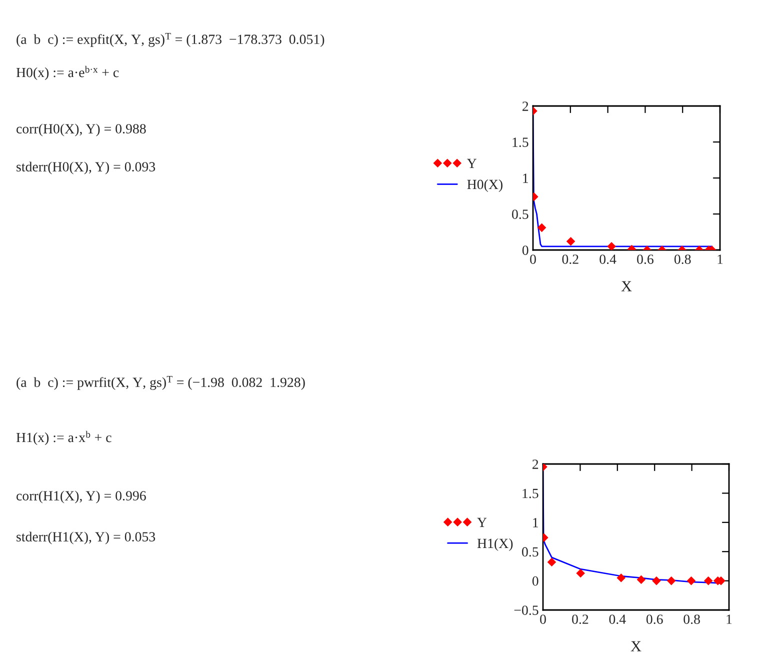 The image size is (757, 660). I want to click on text: stderr(H0(X), Y) = 0.093, so click(86, 168).